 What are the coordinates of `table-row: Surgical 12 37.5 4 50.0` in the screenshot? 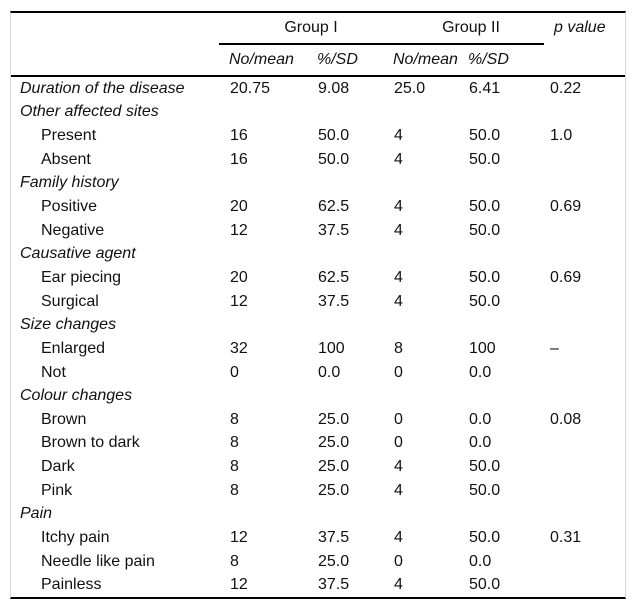 It's located at (318, 302).